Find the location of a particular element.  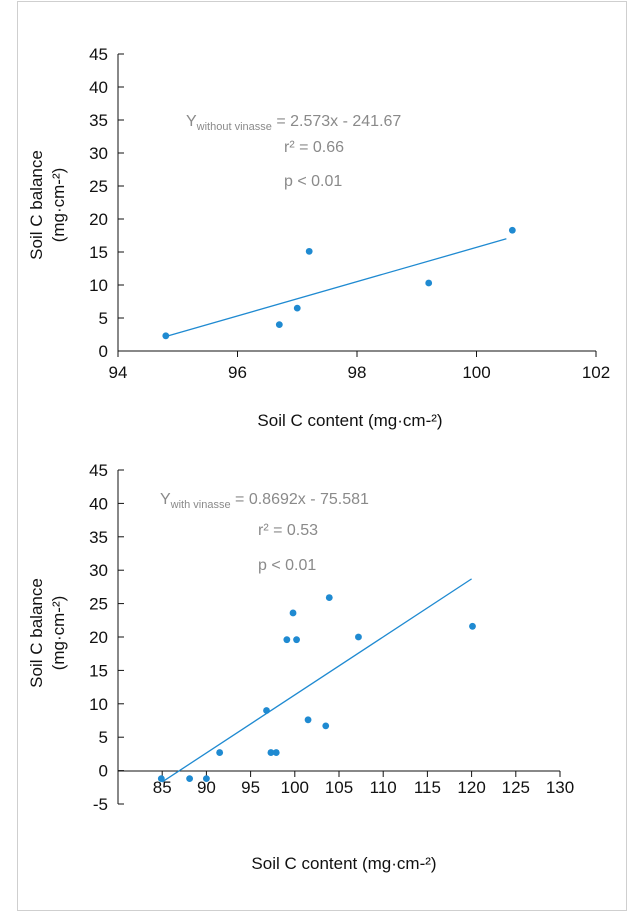

x-tick-label: 102 is located at coordinates (596, 372).